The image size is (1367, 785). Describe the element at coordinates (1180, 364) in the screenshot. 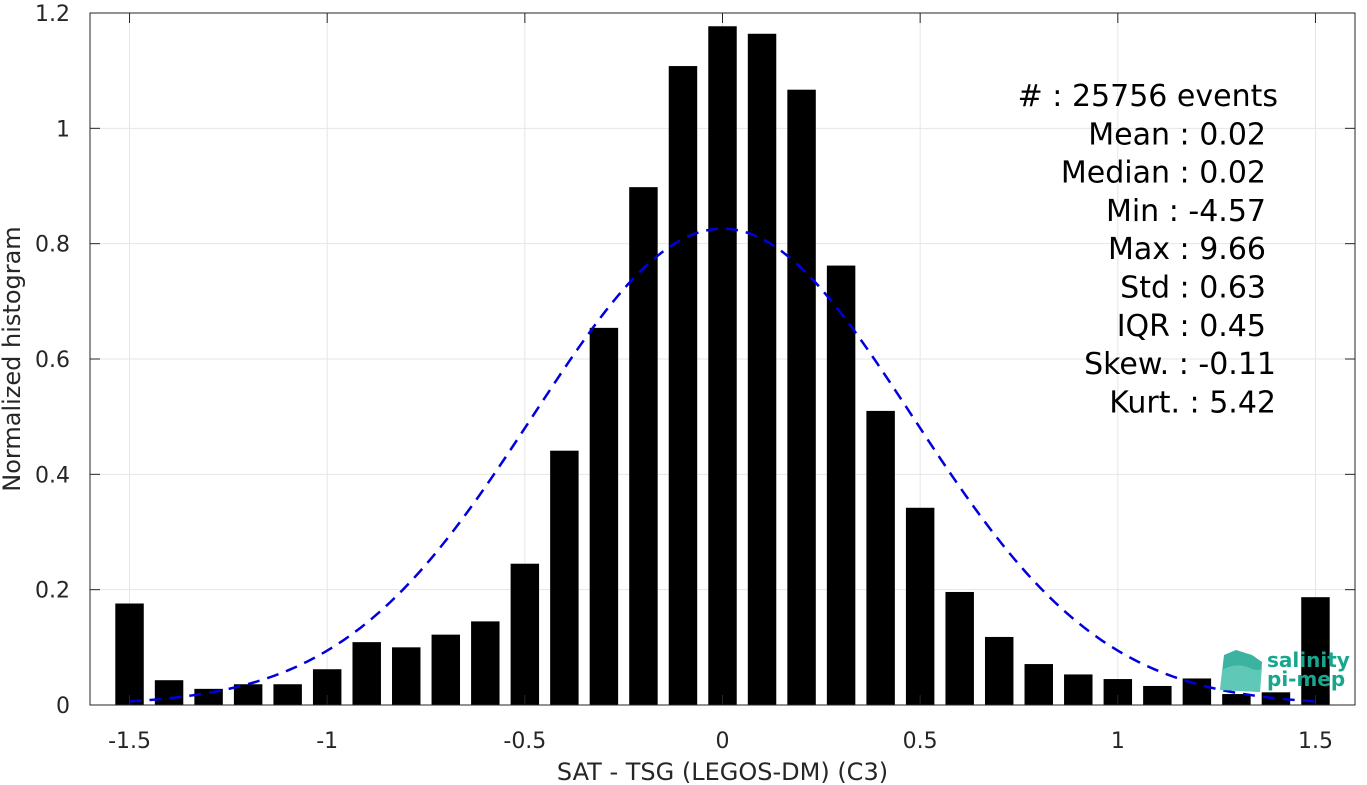

I see `stat-skew: Skew. : -0.11` at that location.